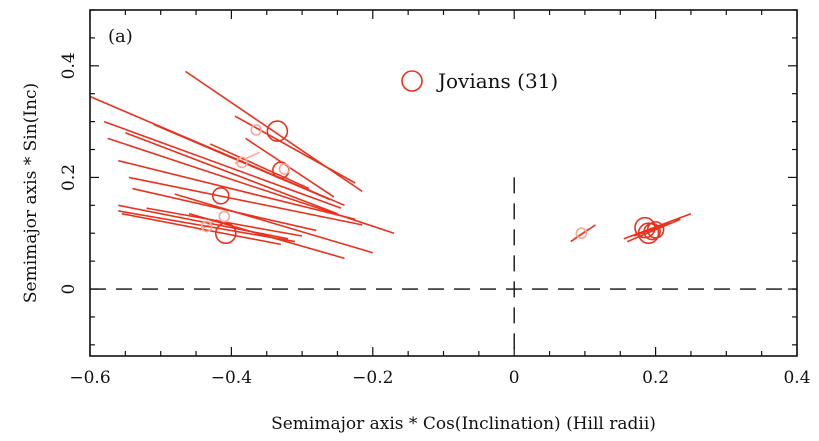 Image resolution: width=819 pixels, height=441 pixels. I want to click on x-tick-label: 0, so click(514, 378).